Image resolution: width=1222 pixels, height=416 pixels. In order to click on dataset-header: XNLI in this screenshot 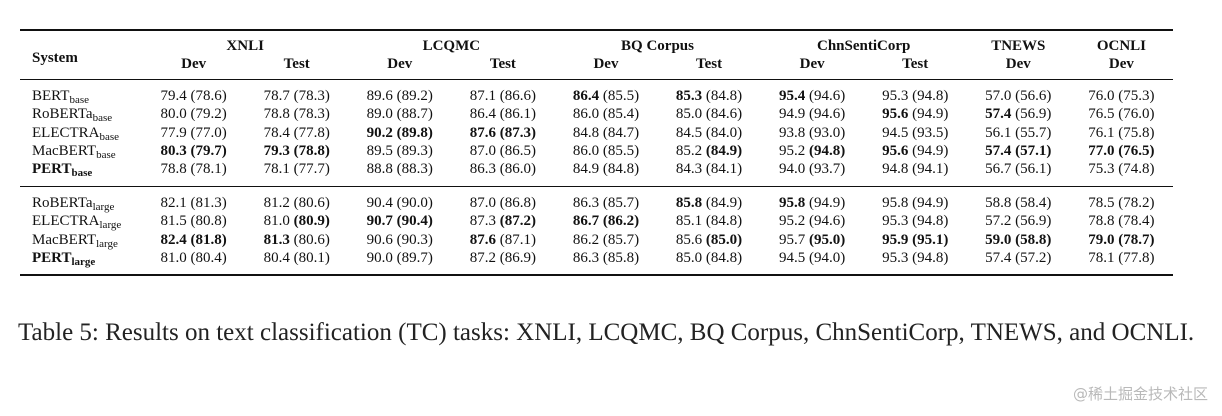, I will do `click(245, 46)`.